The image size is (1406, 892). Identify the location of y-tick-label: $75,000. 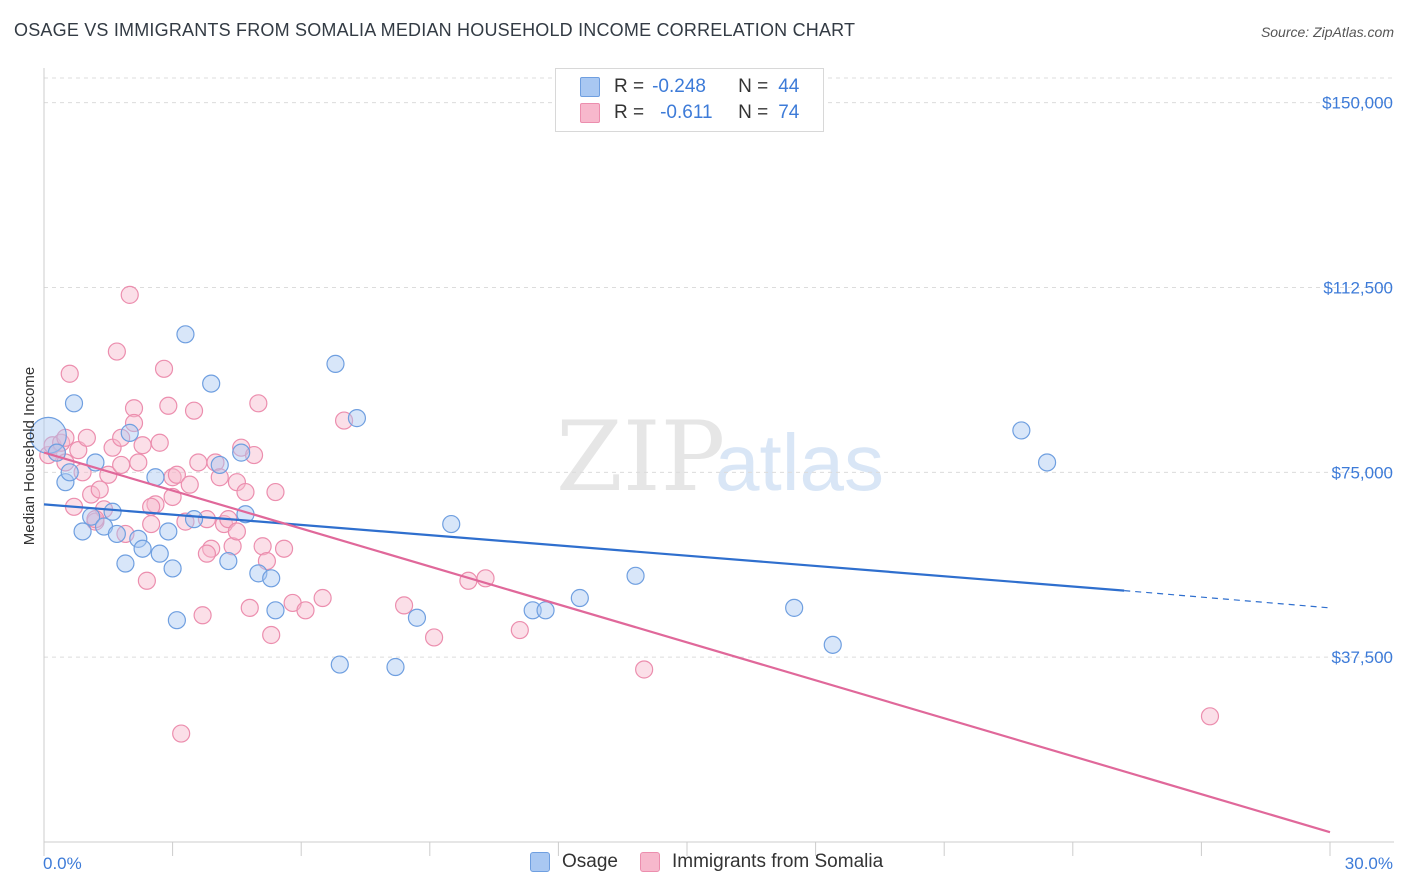
(1362, 472).